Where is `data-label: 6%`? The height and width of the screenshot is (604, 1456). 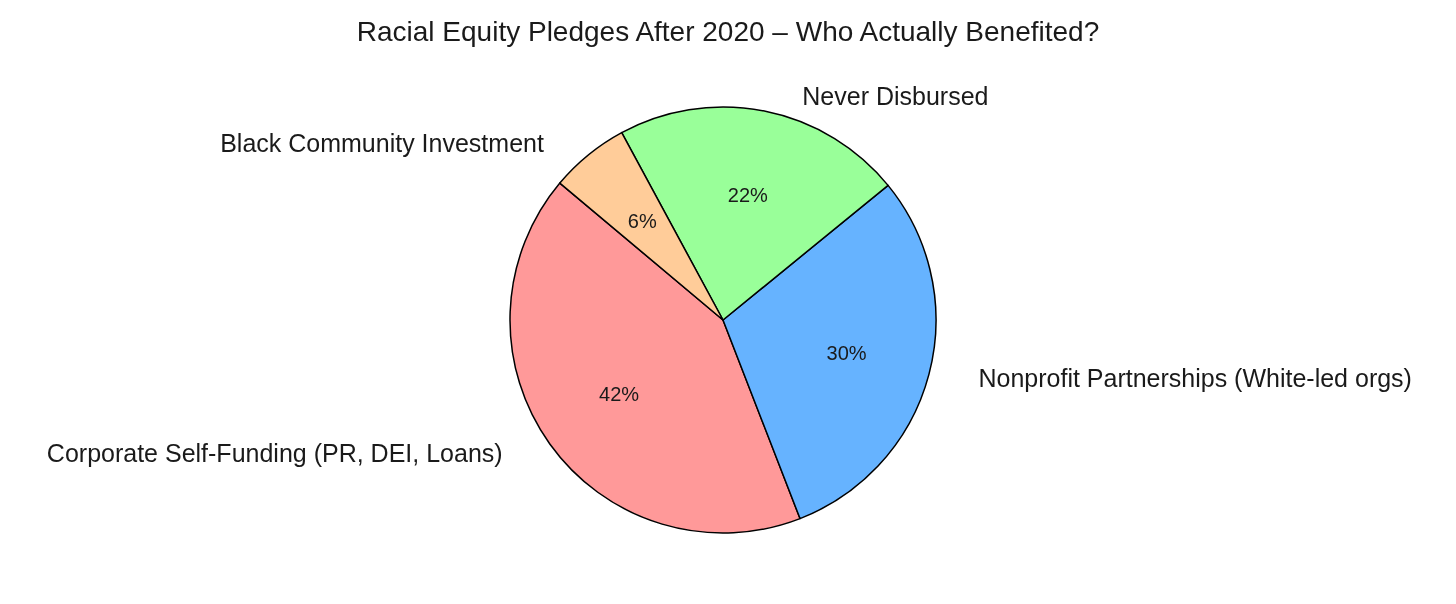 data-label: 6% is located at coordinates (642, 220).